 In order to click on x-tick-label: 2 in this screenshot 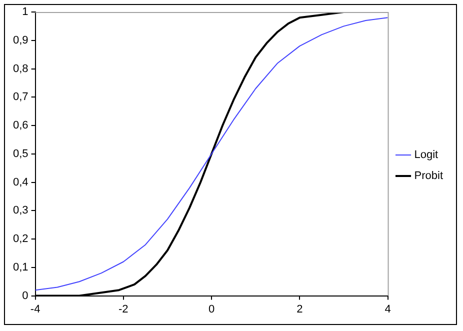, I will do `click(299, 309)`.